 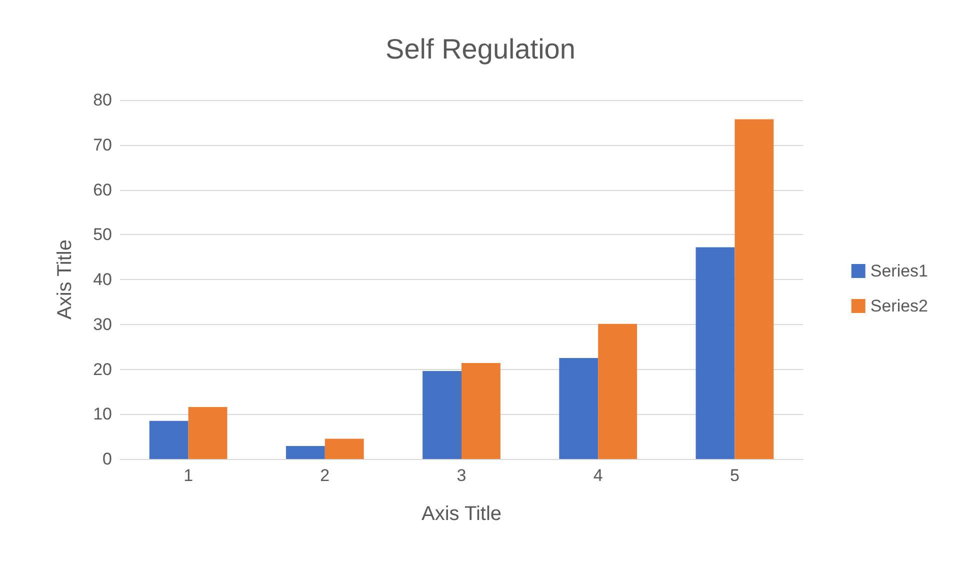 I want to click on x-tick-label: 4, so click(x=598, y=475).